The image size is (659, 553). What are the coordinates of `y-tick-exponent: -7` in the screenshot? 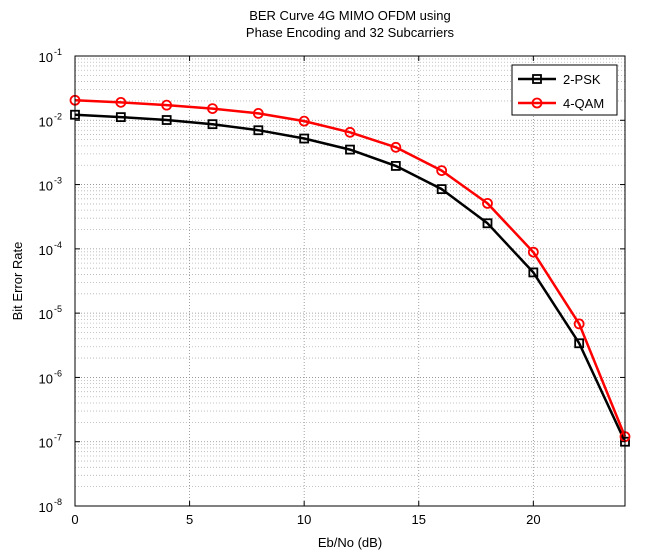 It's located at (58, 438).